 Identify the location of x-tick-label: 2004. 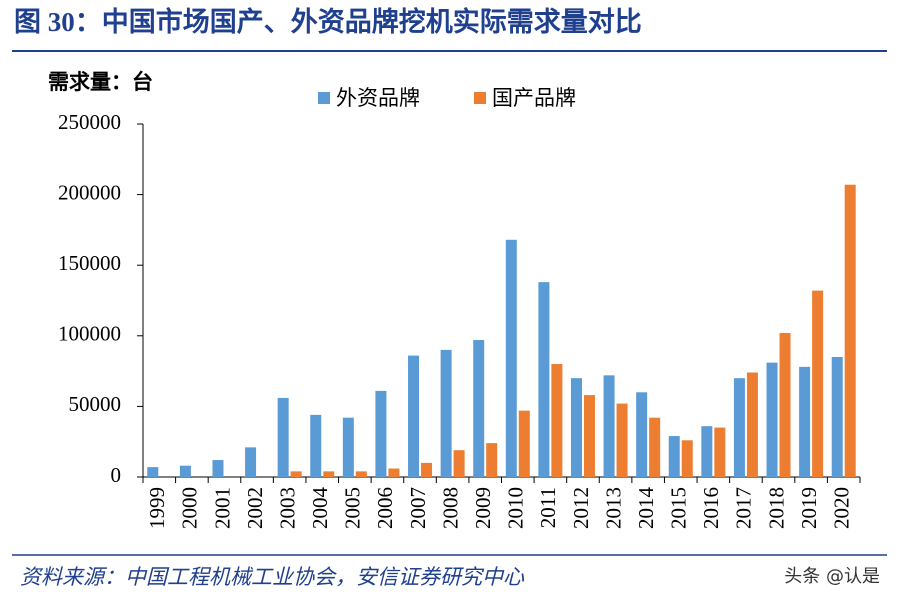
(320, 508).